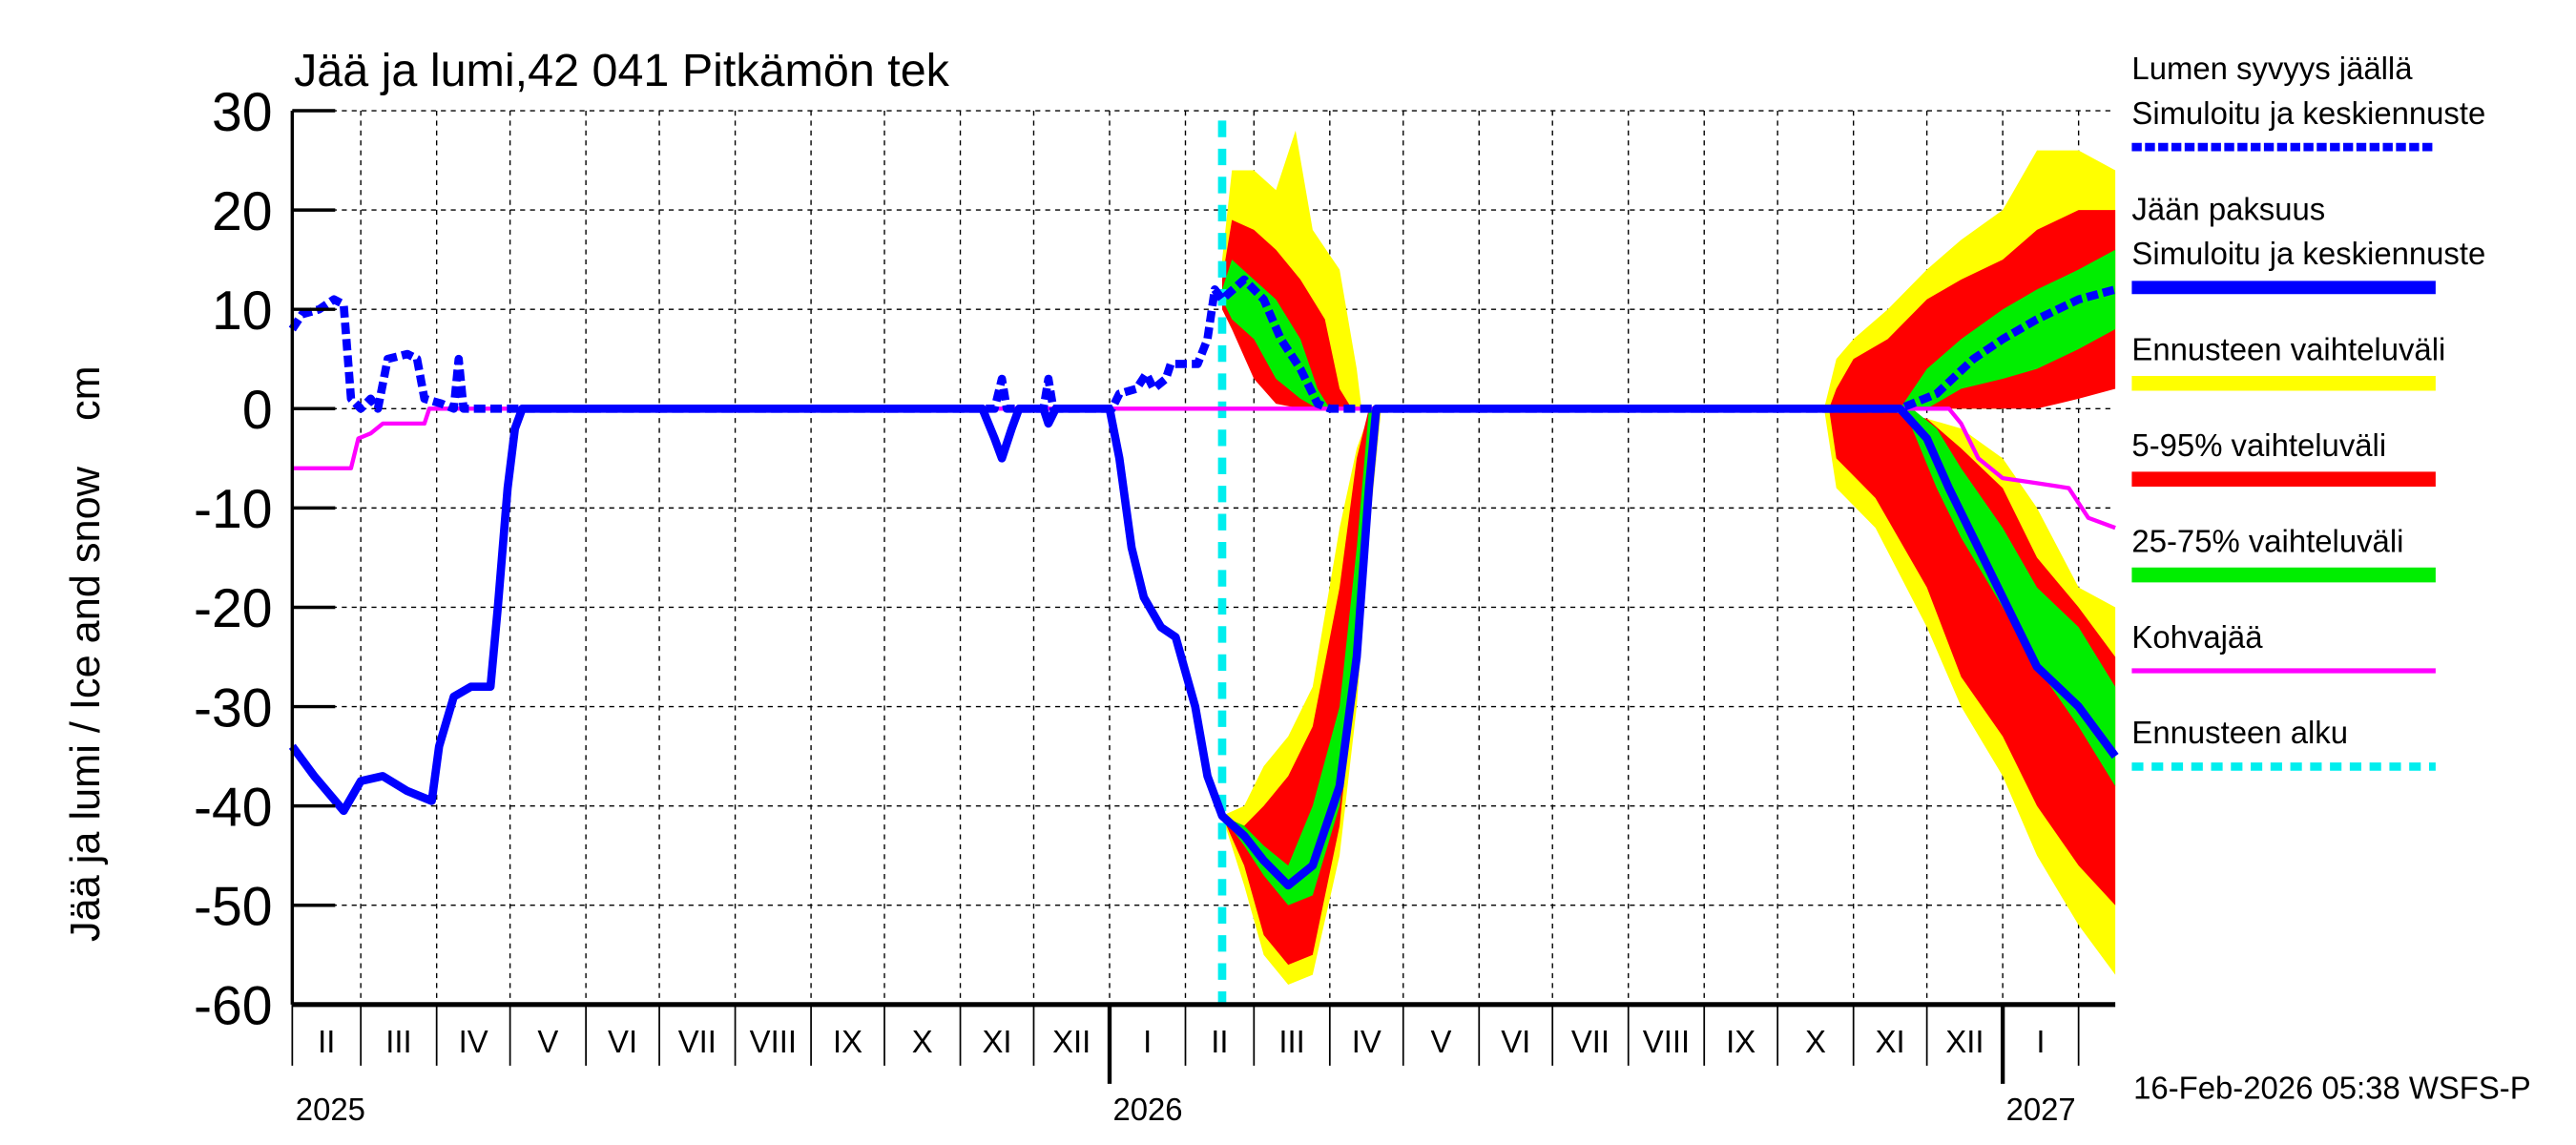 This screenshot has height=1145, width=2576. What do you see at coordinates (2272, 69) in the screenshot?
I see `legend-label: Lumen syvyys jäällä` at bounding box center [2272, 69].